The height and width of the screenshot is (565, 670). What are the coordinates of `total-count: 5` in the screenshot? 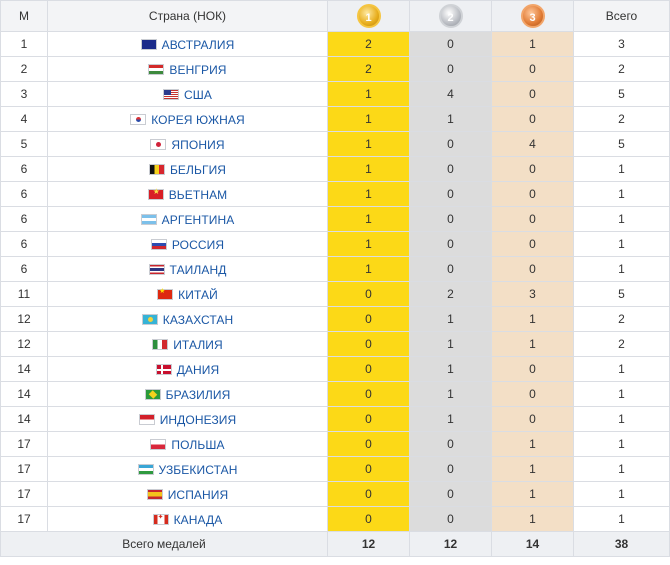 It's located at (621, 94).